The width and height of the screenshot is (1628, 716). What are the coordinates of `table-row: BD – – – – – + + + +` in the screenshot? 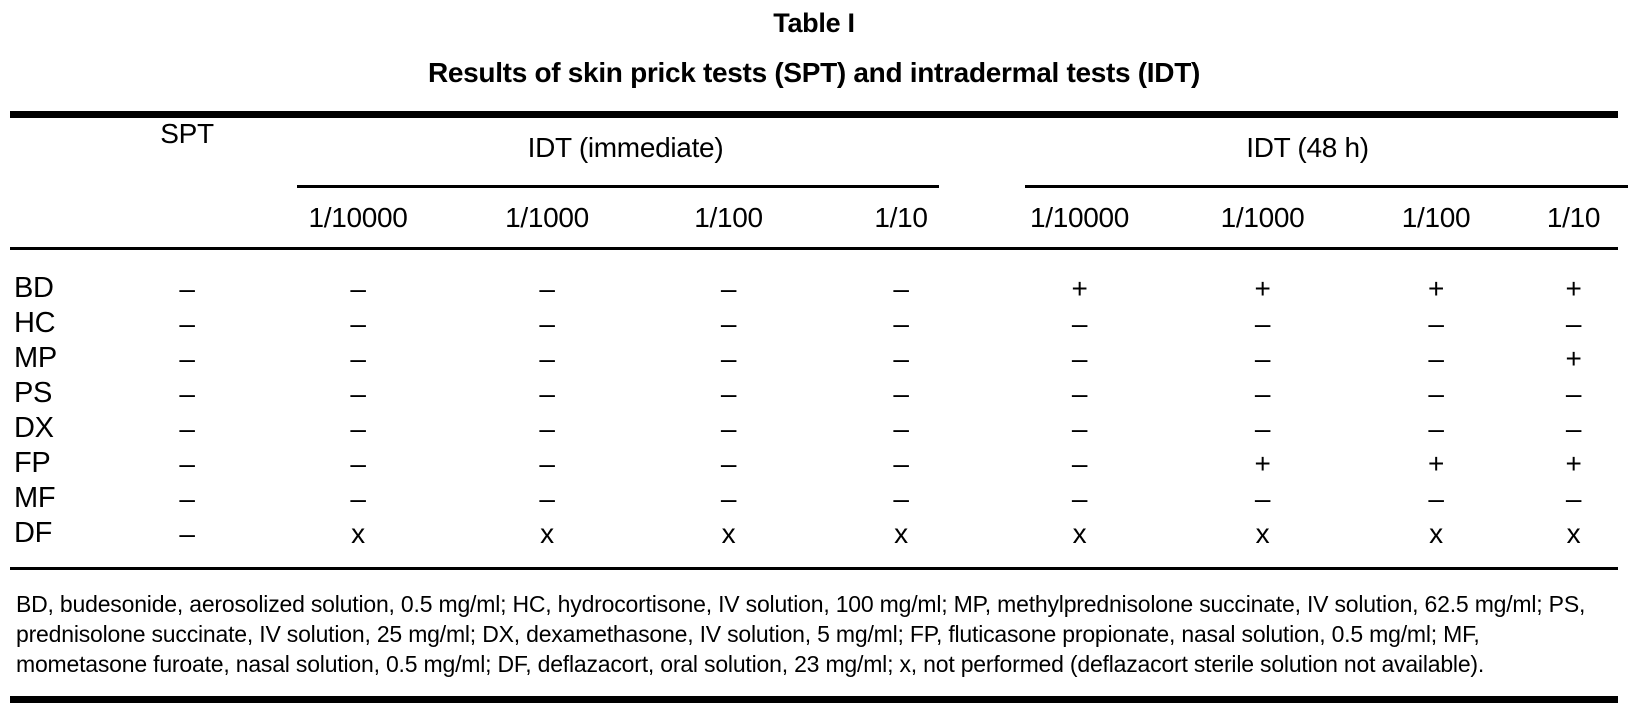 It's located at (814, 276).